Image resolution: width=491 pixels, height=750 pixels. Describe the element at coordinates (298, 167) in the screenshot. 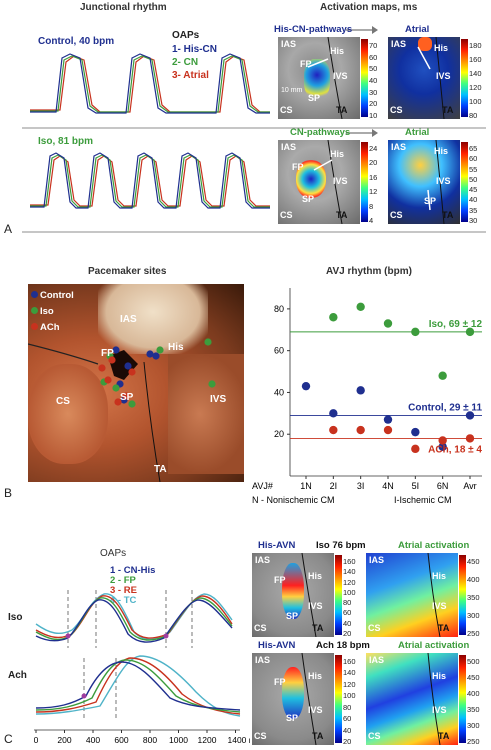

I see `anat-fp-3: FP` at that location.